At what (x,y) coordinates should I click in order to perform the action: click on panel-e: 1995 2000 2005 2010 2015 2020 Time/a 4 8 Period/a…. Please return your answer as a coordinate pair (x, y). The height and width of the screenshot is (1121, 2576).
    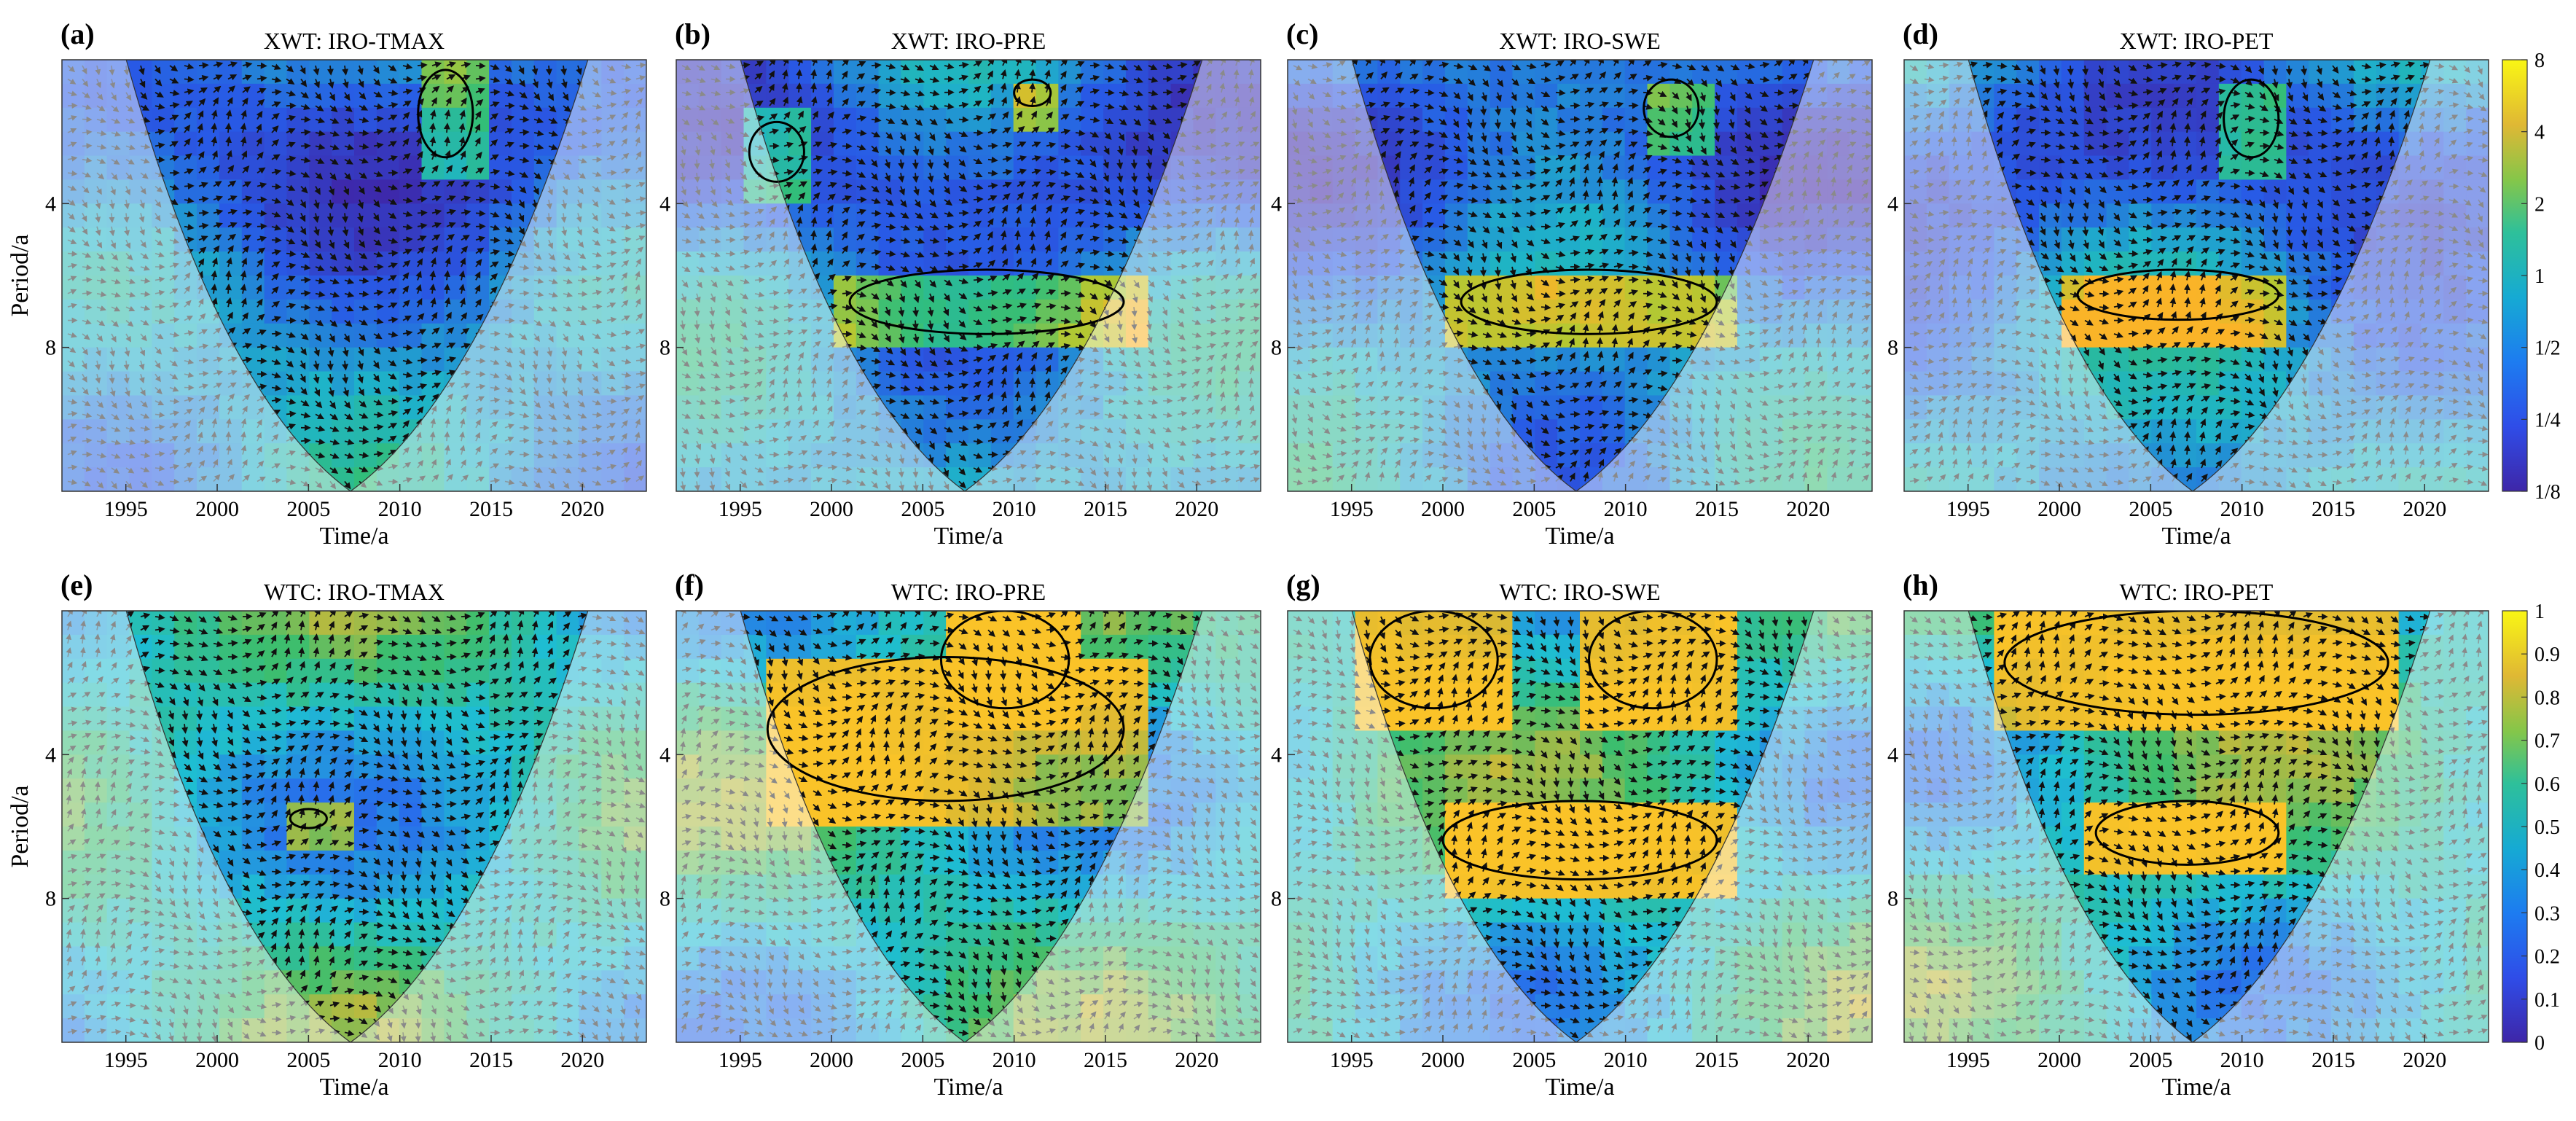
    Looking at the image, I should click on (327, 835).